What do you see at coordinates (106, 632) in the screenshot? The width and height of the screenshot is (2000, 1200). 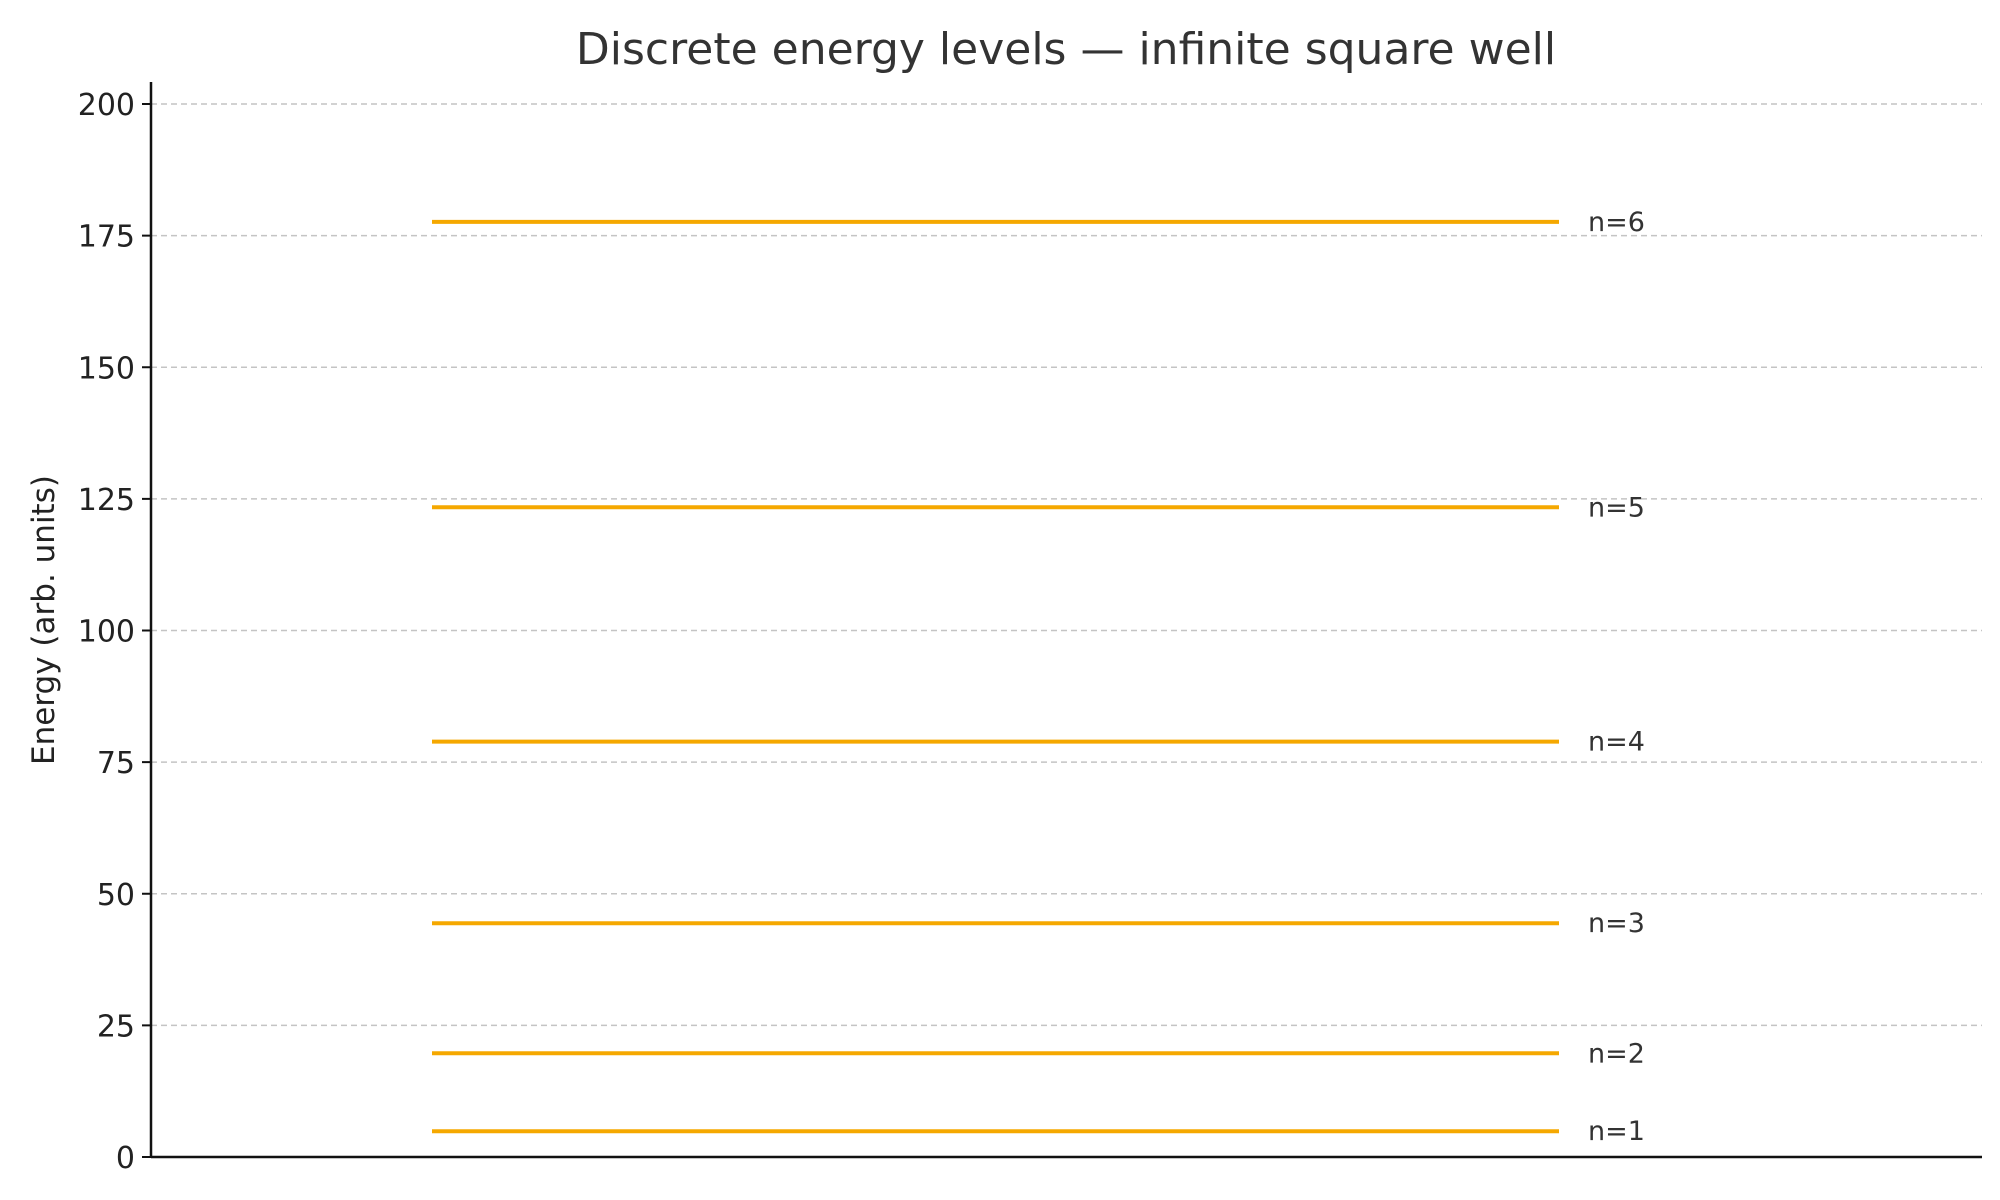 I see `y-tick-label: 100` at bounding box center [106, 632].